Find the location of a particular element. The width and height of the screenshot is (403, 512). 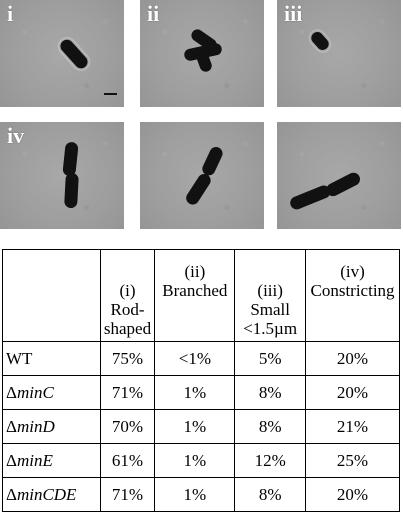

strain-name: ΔminC is located at coordinates (51, 392).